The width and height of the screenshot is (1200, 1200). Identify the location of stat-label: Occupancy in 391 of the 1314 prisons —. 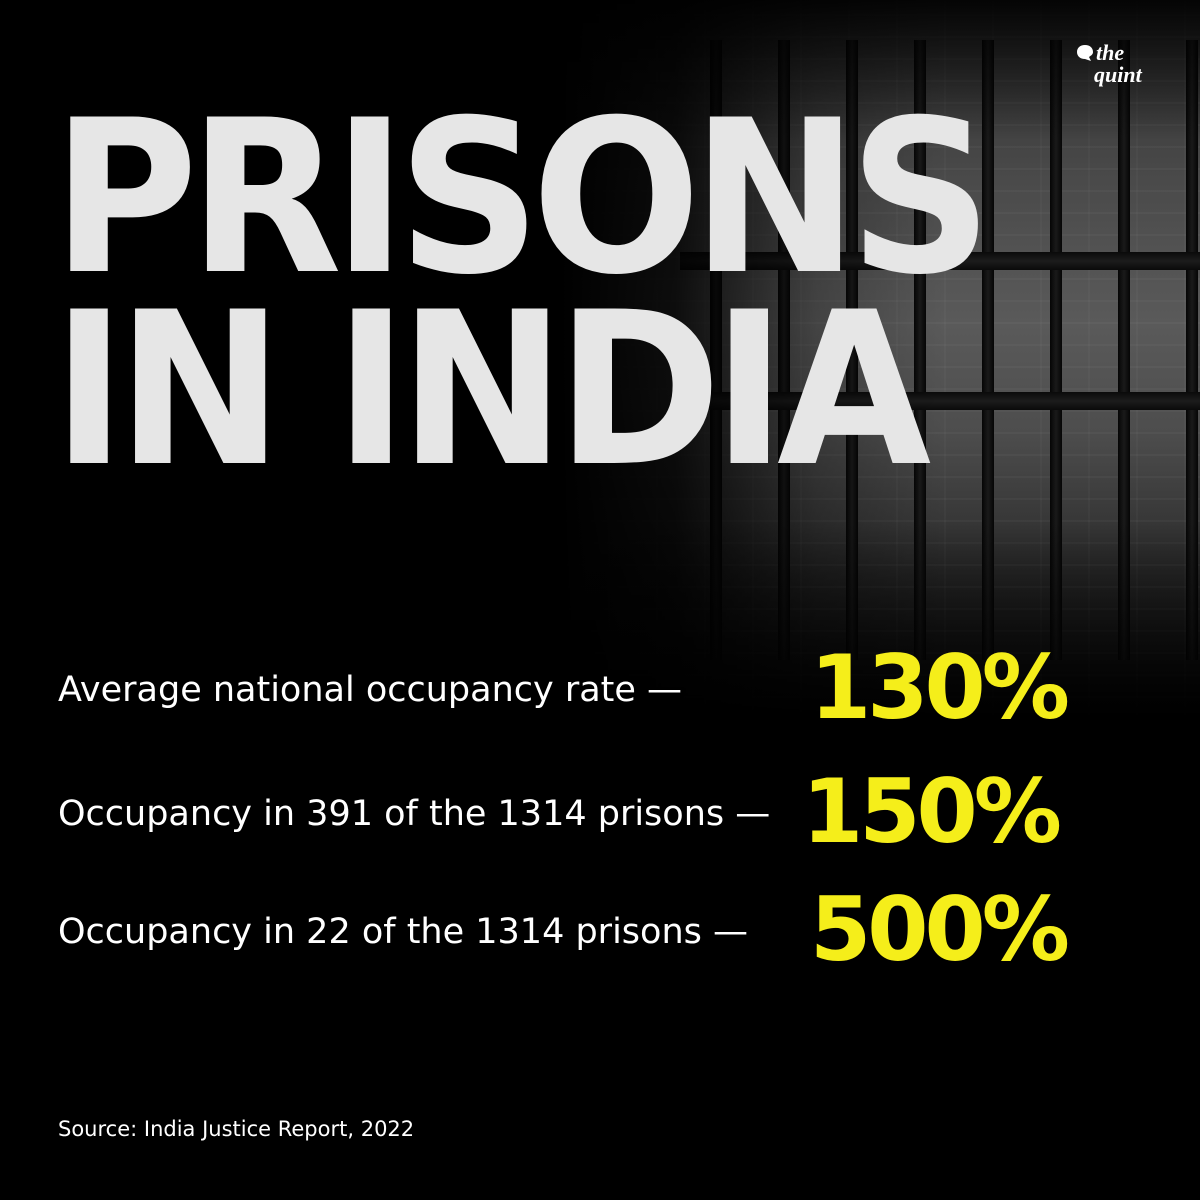
(414, 814).